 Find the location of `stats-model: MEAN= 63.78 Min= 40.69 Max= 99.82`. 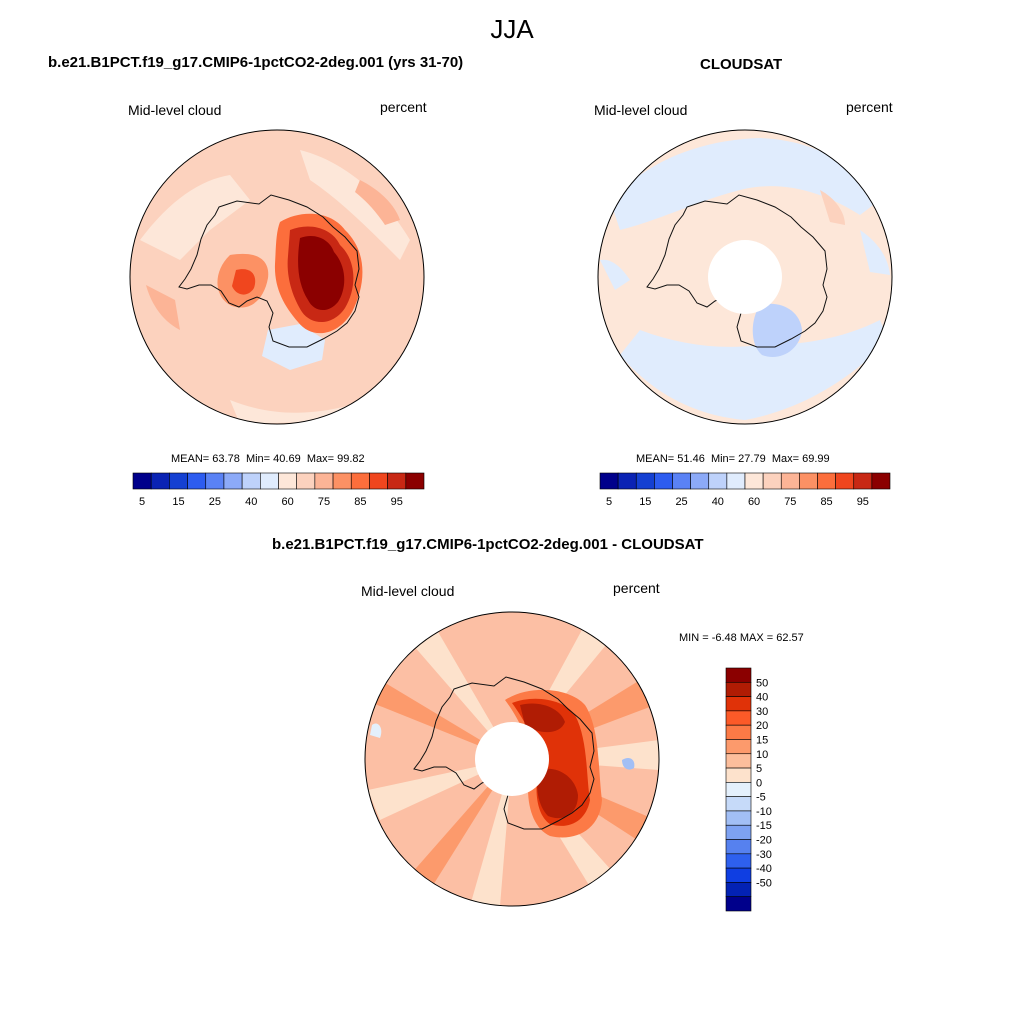

stats-model: MEAN= 63.78 Min= 40.69 Max= 99.82 is located at coordinates (268, 459).